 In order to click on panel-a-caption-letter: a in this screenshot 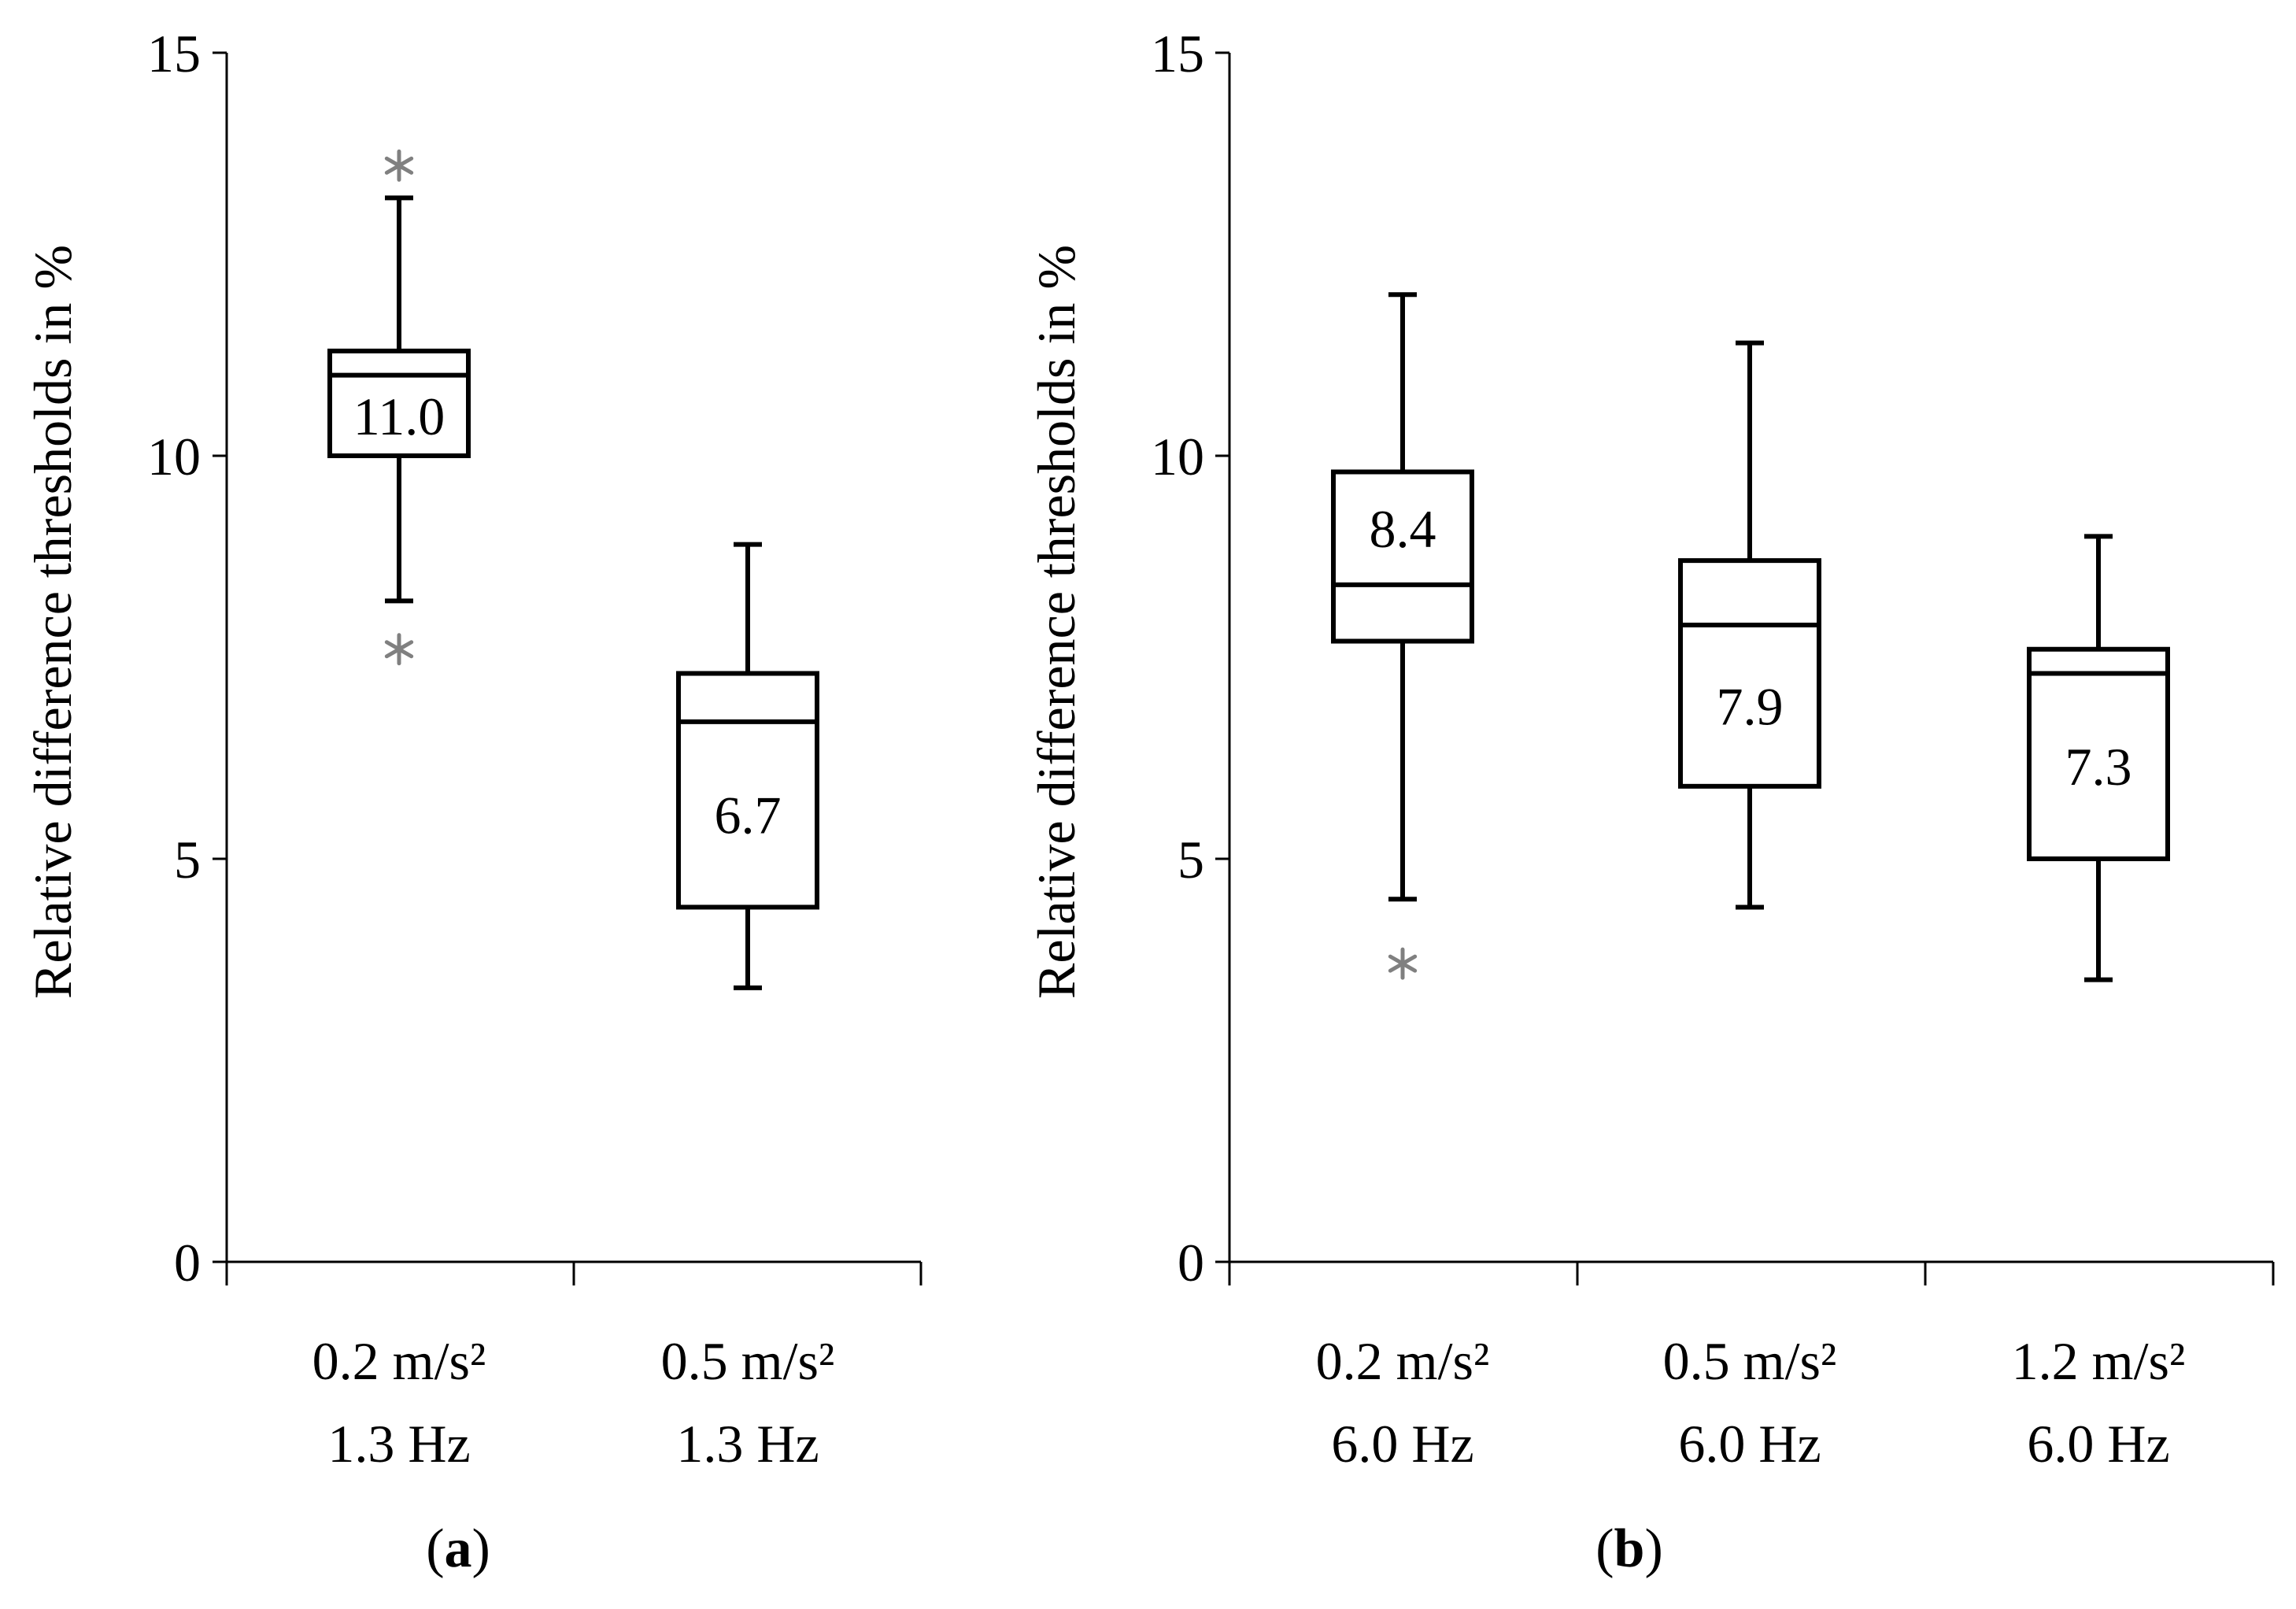, I will do `click(458, 1548)`.